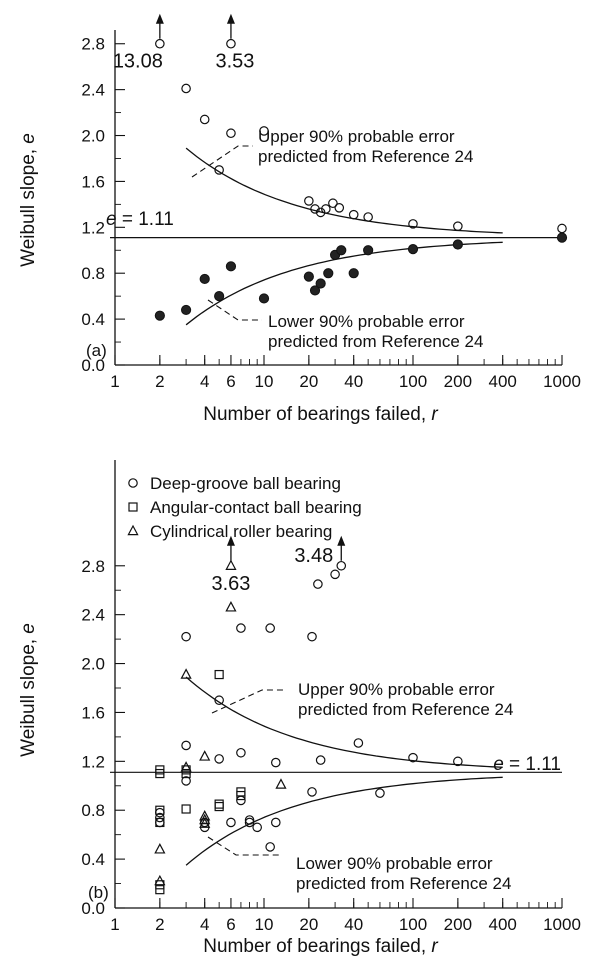 This screenshot has width=590, height=968. I want to click on reference-line-var: e, so click(498, 764).